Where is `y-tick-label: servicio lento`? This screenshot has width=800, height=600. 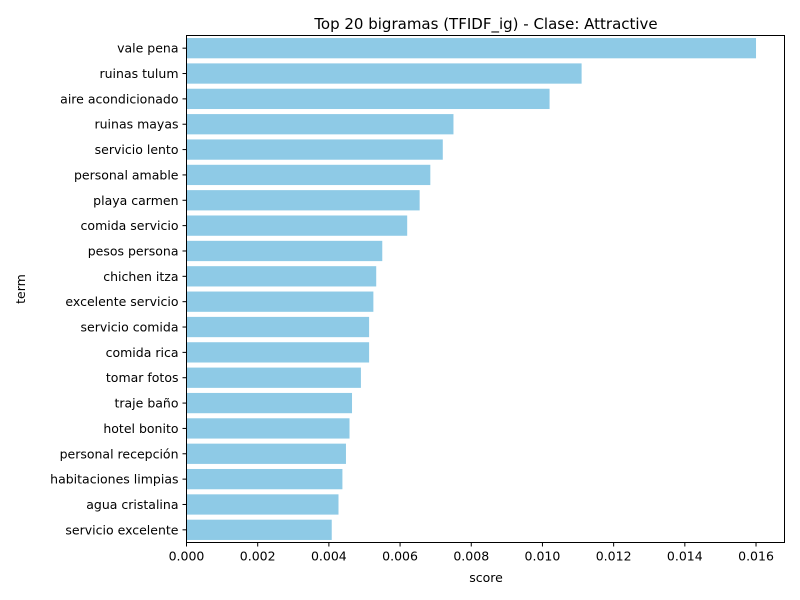
y-tick-label: servicio lento is located at coordinates (137, 149).